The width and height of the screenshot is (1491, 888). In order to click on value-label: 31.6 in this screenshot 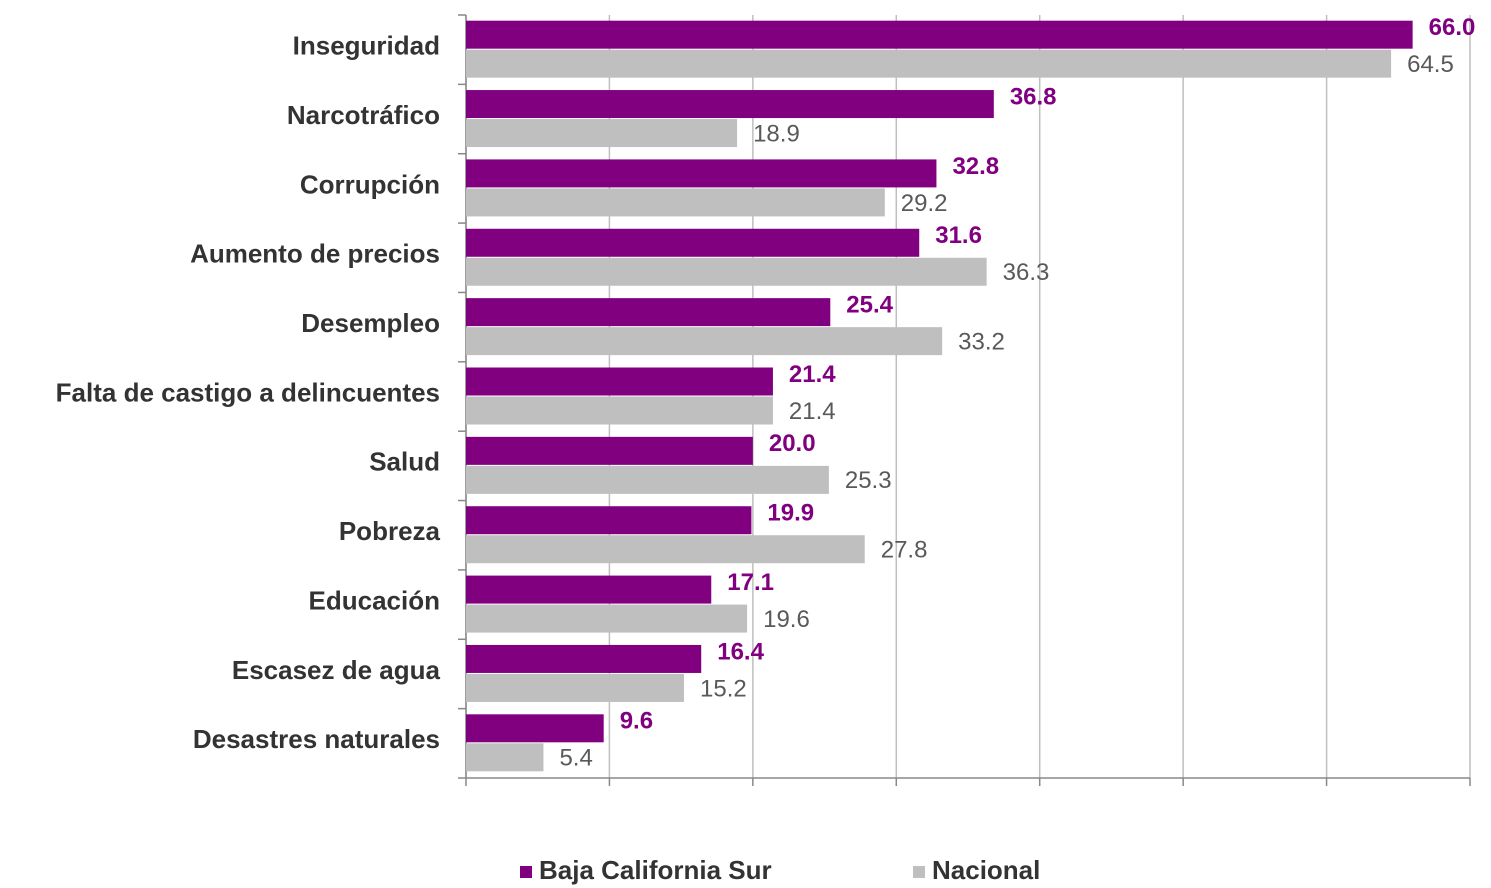, I will do `click(958, 235)`.